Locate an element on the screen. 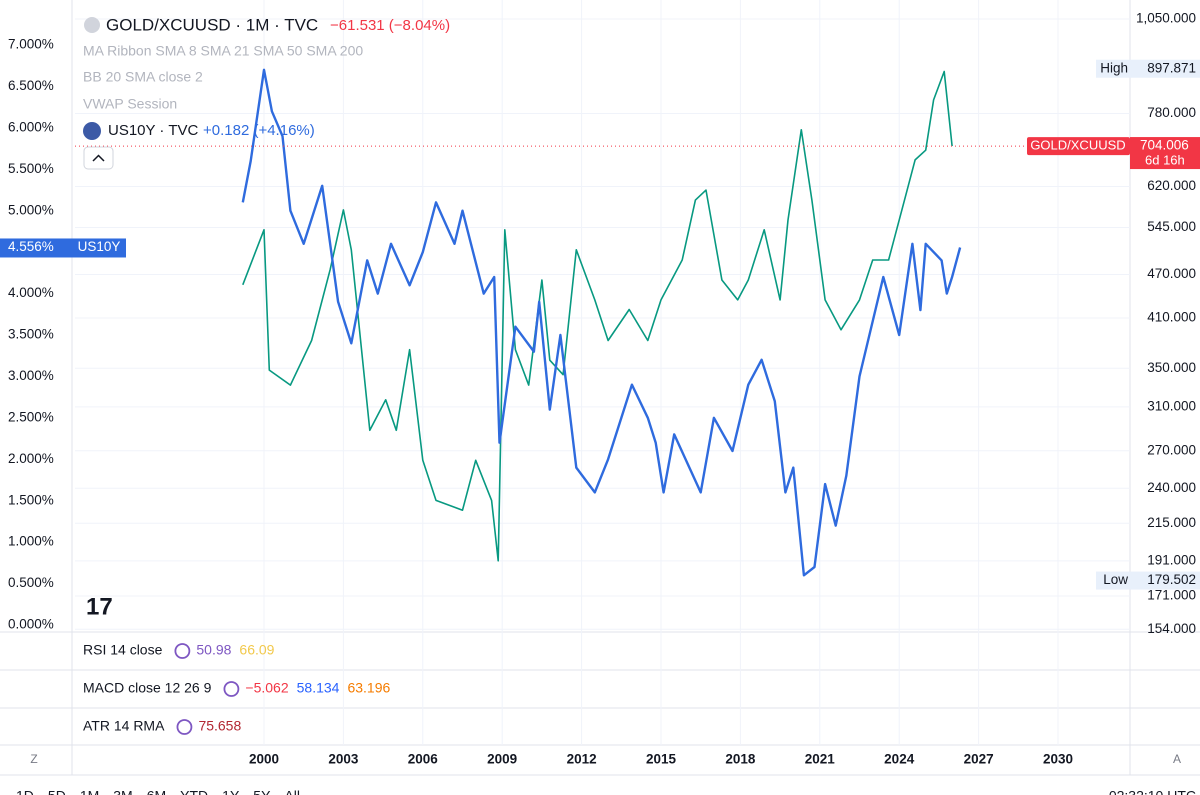 This screenshot has height=795, width=1200. y-tick-label: 0.000% is located at coordinates (31, 624).